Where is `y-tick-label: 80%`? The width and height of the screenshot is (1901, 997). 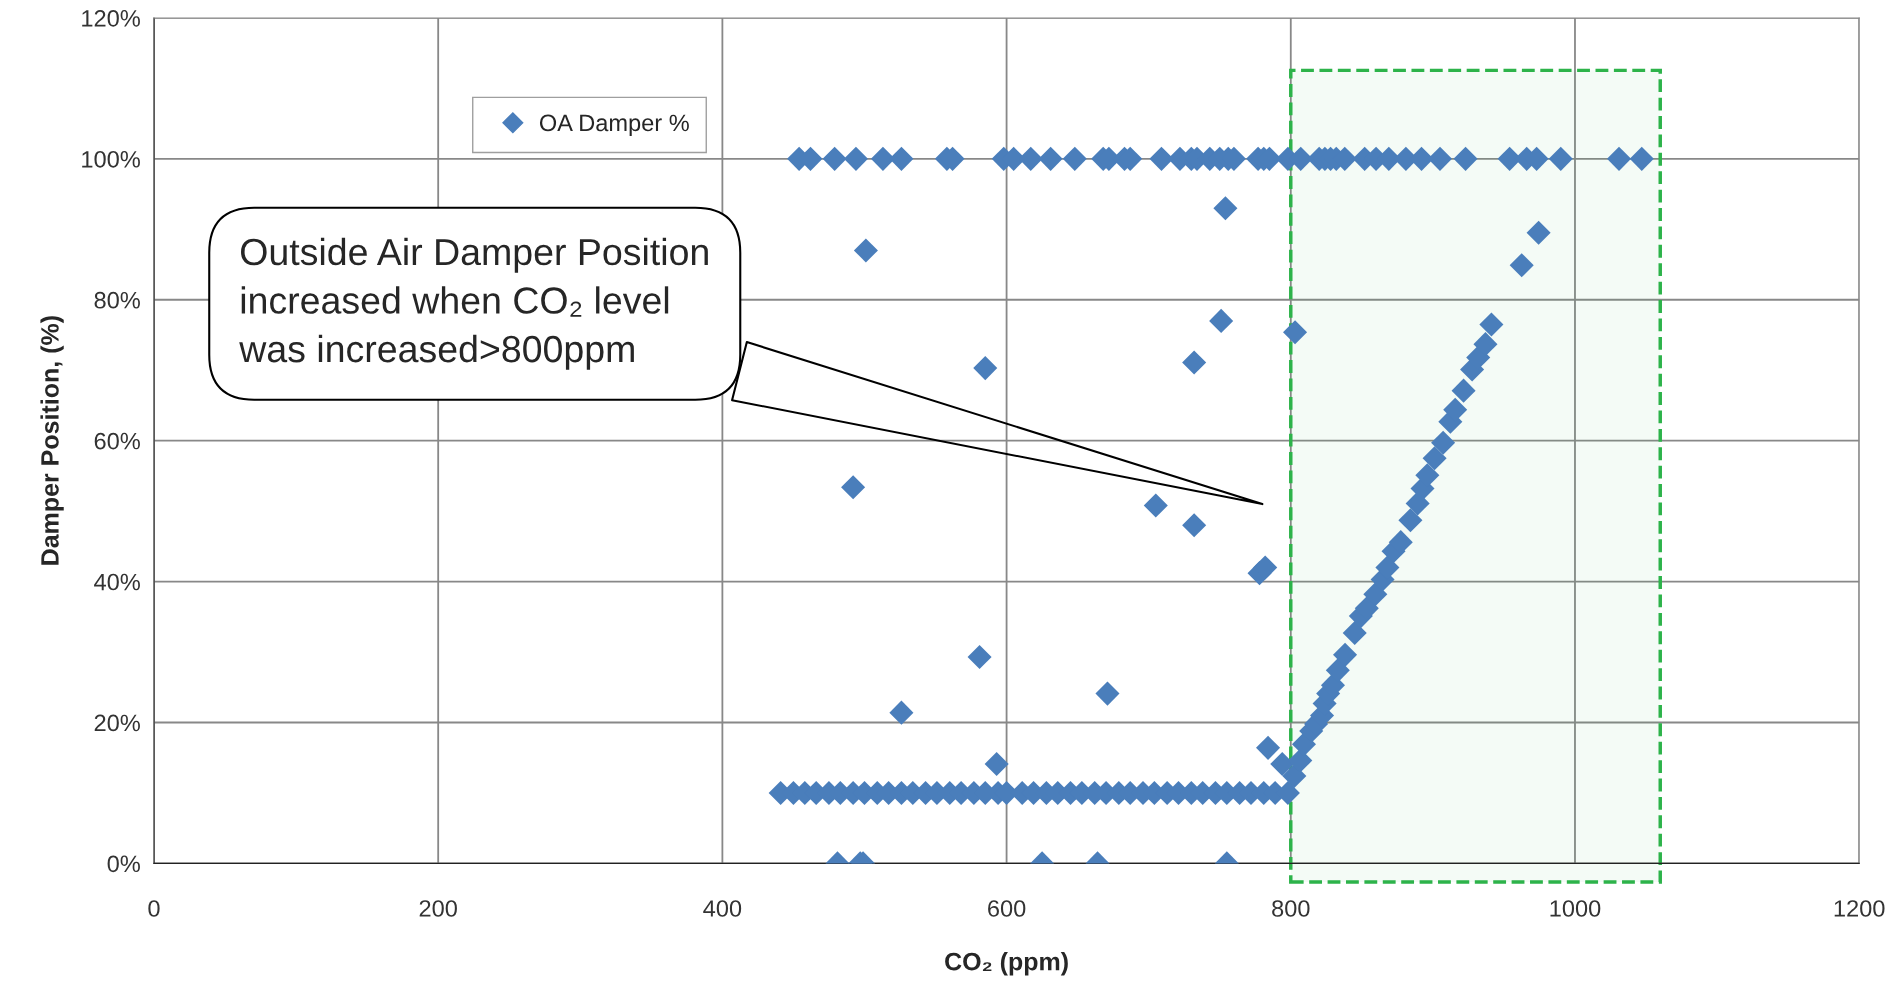 y-tick-label: 80% is located at coordinates (117, 300).